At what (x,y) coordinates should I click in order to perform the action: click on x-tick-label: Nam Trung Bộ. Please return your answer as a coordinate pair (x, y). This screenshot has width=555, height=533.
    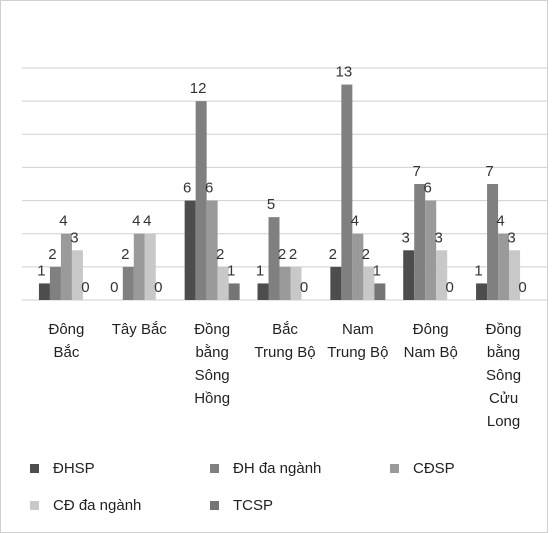
    Looking at the image, I should click on (358, 341).